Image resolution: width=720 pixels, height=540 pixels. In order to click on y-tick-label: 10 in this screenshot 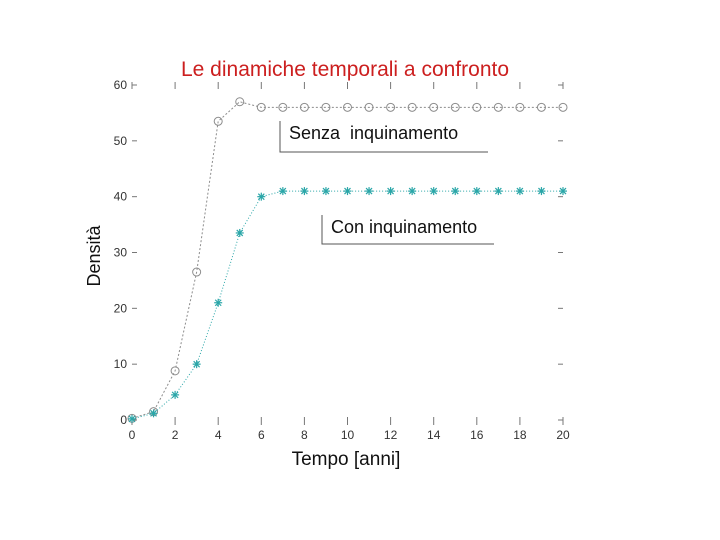, I will do `click(121, 364)`.